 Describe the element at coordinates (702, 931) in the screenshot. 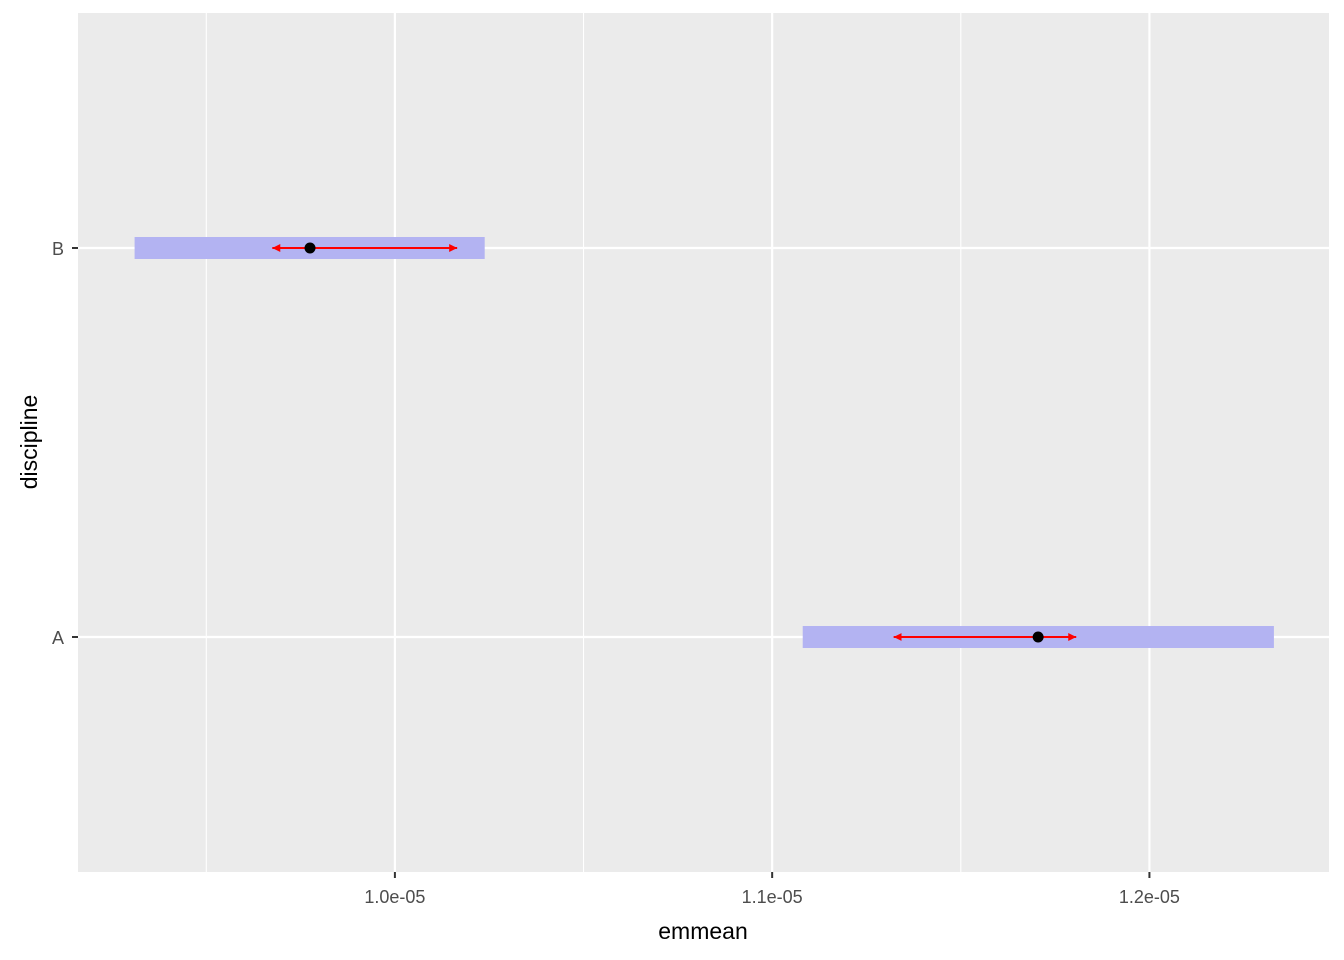

I see `x-axis-title: emmean` at that location.